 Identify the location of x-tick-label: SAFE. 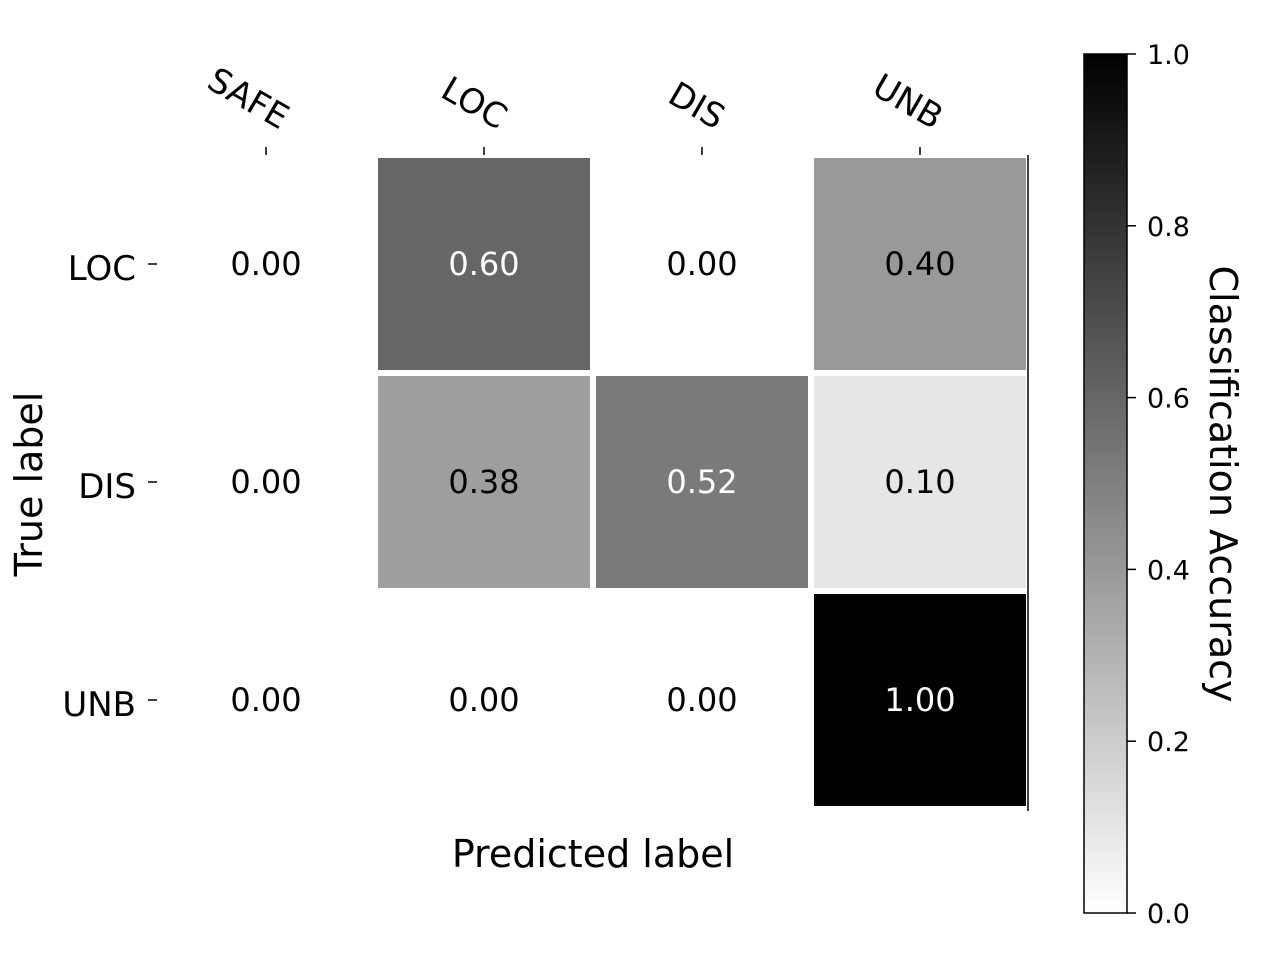
(248, 99).